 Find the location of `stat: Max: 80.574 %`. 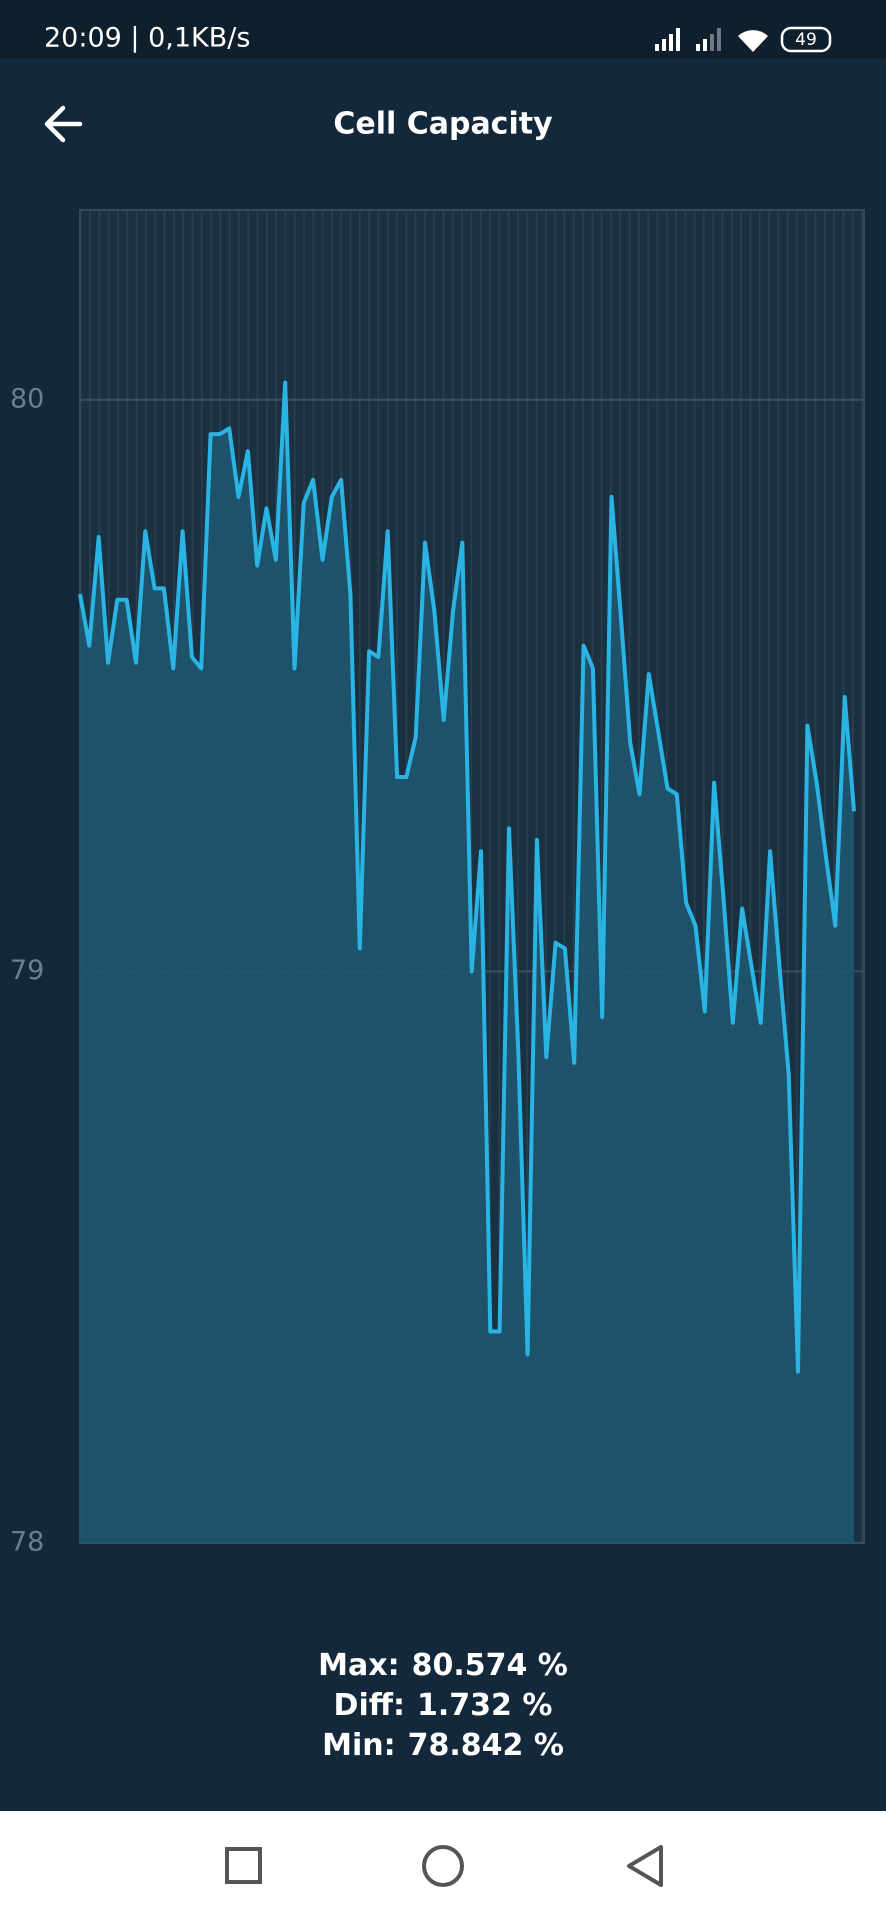

stat: Max: 80.574 % is located at coordinates (443, 1665).